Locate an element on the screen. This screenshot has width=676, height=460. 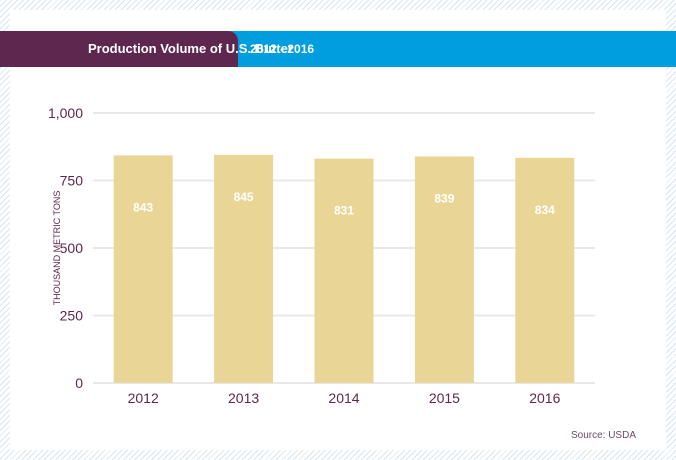
bar-data-label: 831 is located at coordinates (344, 211).